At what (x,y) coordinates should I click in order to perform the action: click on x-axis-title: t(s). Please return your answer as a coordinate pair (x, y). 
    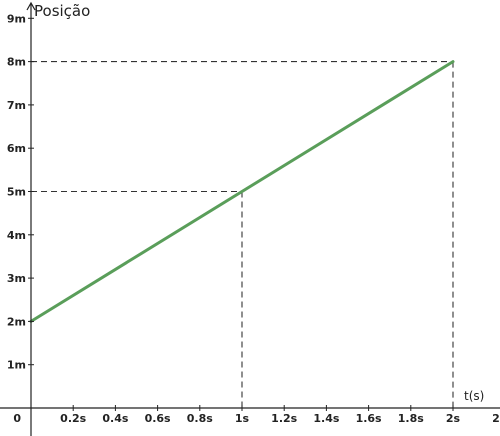
    Looking at the image, I should click on (474, 396).